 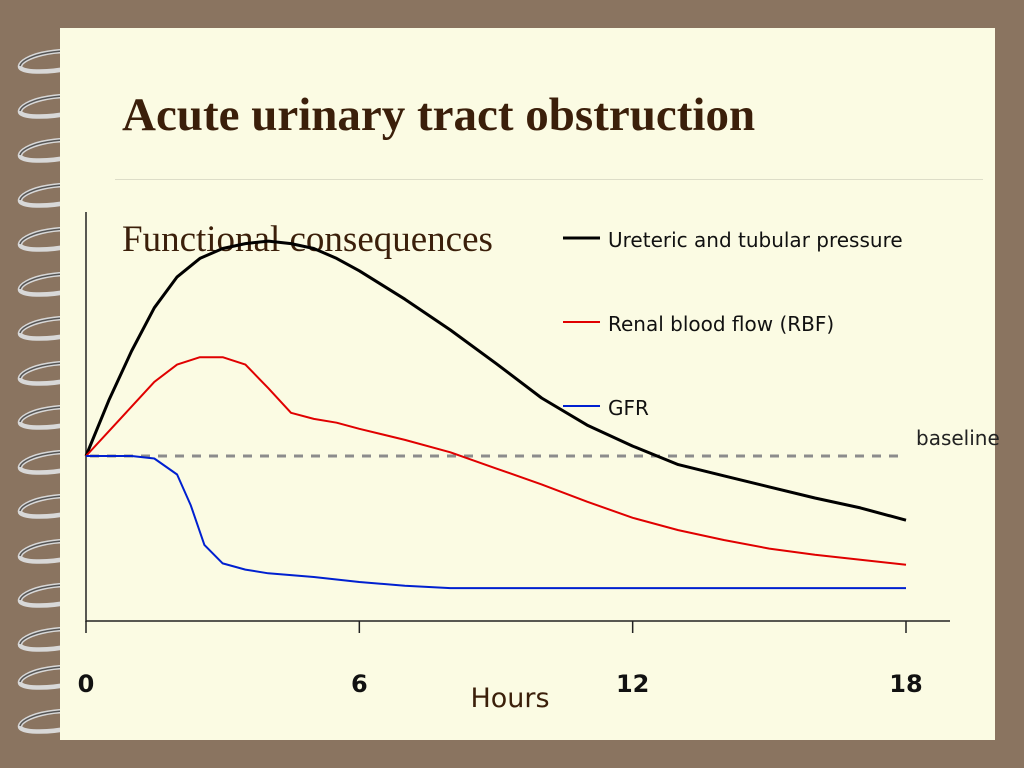 I want to click on slide-subtitle: Functional consequences, so click(x=307, y=239).